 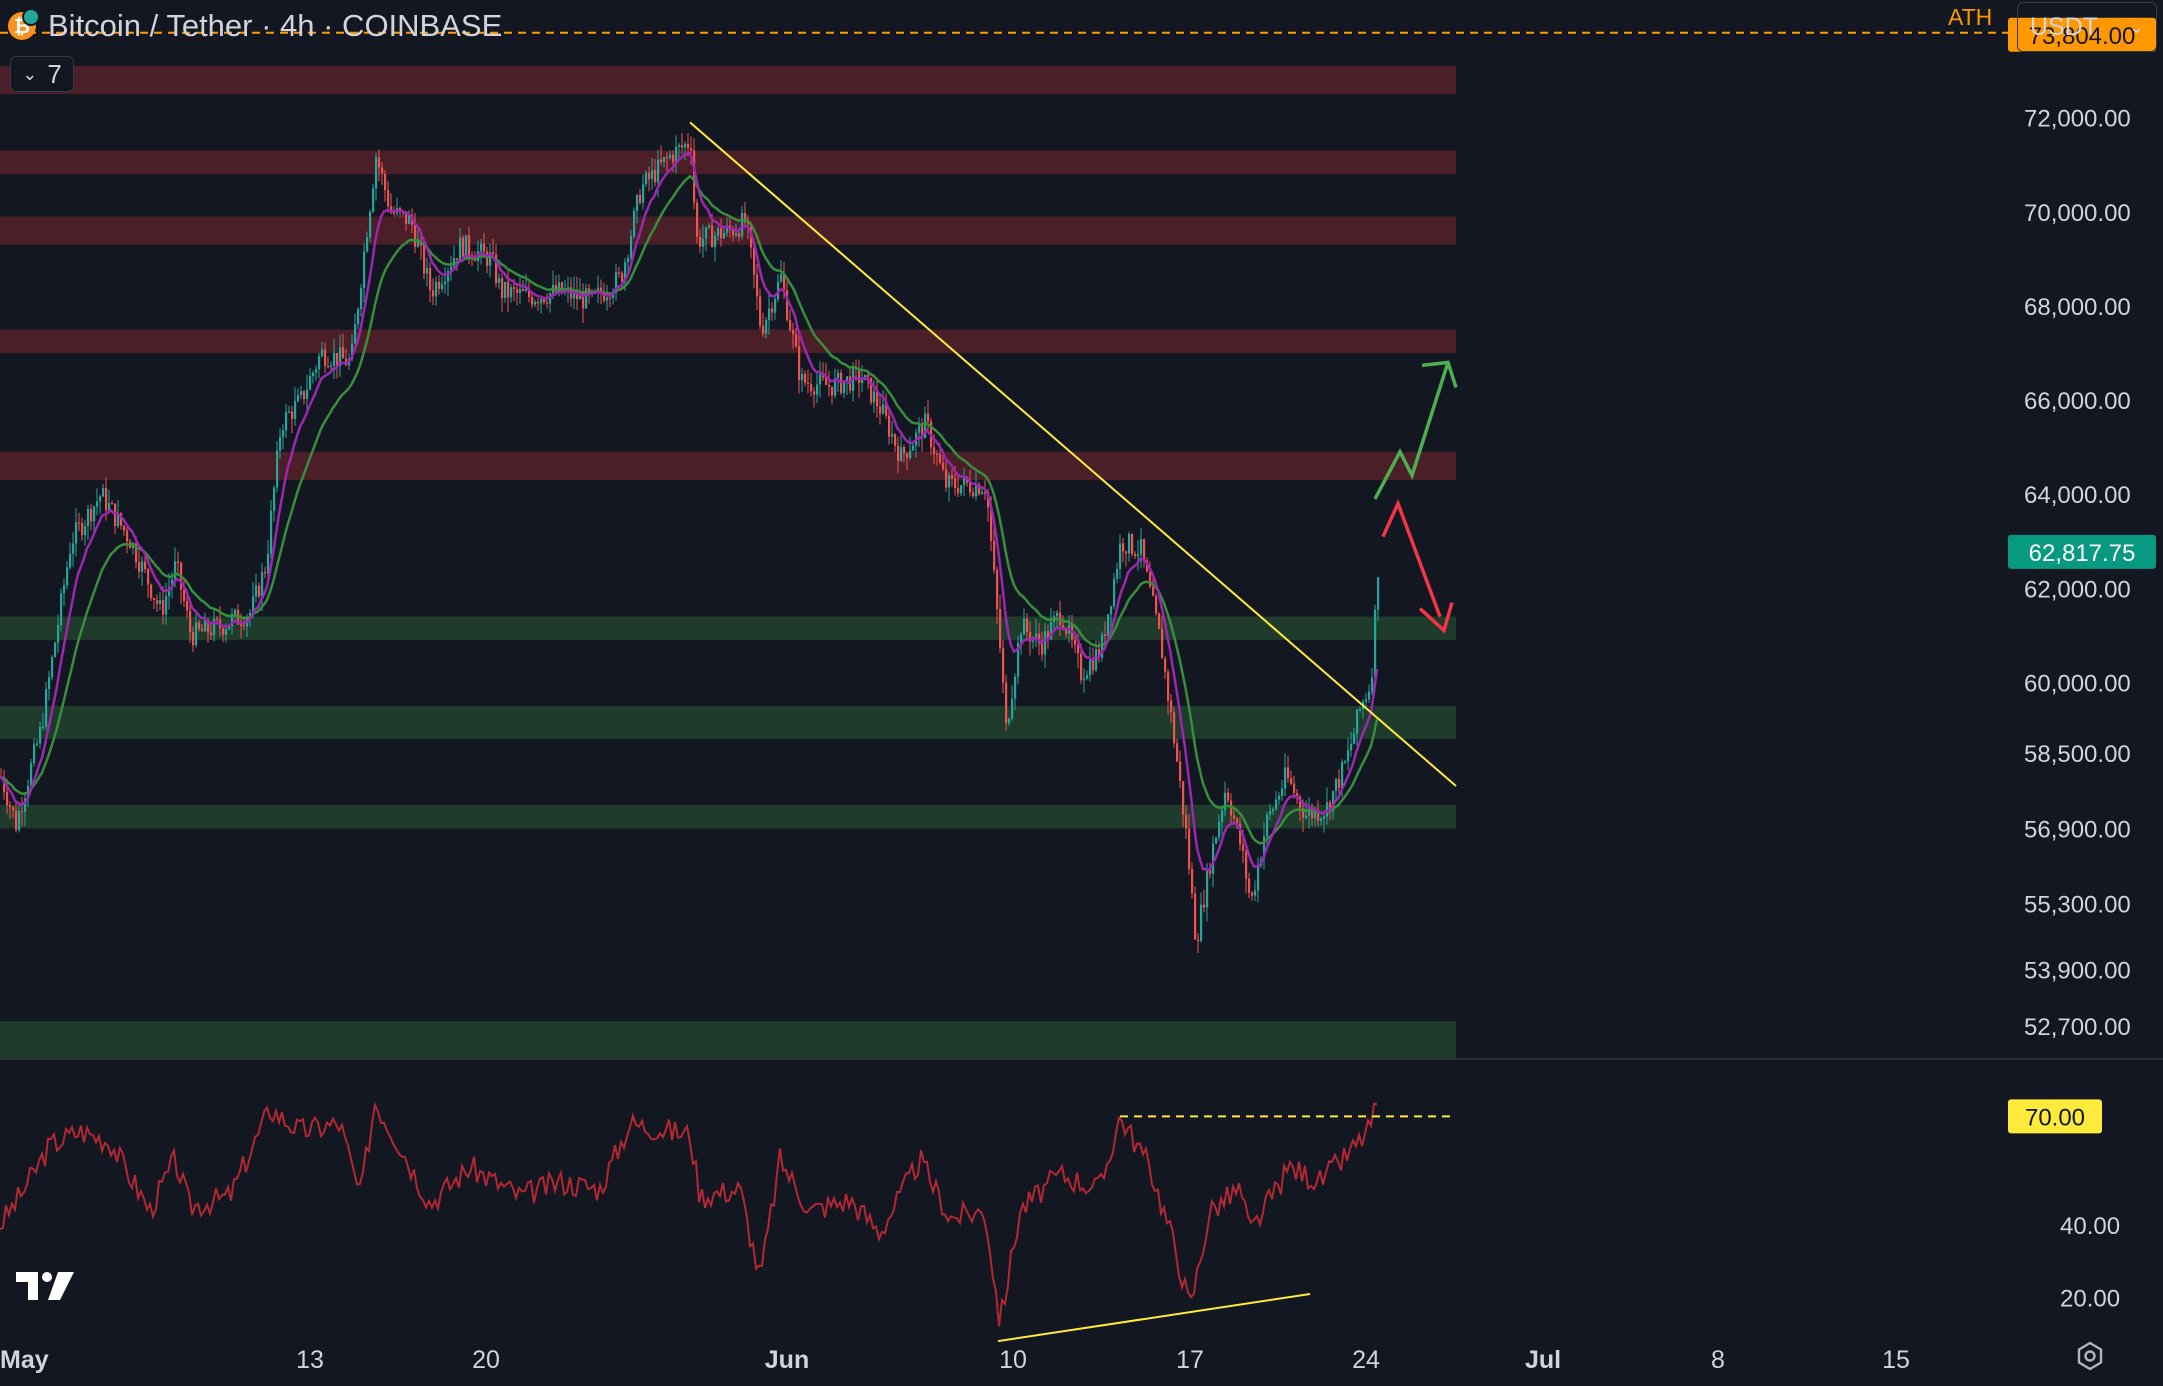 I want to click on price-tick-label: 72,000.00, so click(x=2077, y=119).